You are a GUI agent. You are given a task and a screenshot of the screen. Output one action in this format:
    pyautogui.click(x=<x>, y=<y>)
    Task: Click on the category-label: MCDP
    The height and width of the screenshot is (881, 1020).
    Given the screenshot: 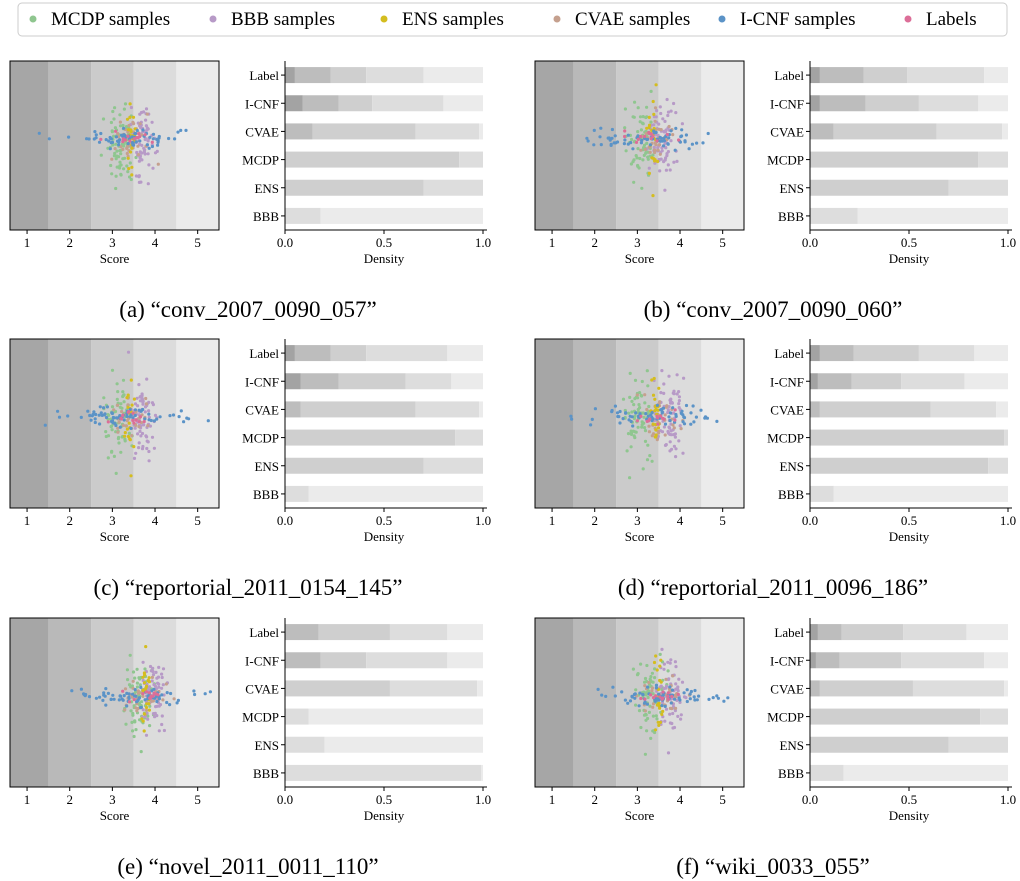 What is the action you would take?
    pyautogui.click(x=785, y=438)
    